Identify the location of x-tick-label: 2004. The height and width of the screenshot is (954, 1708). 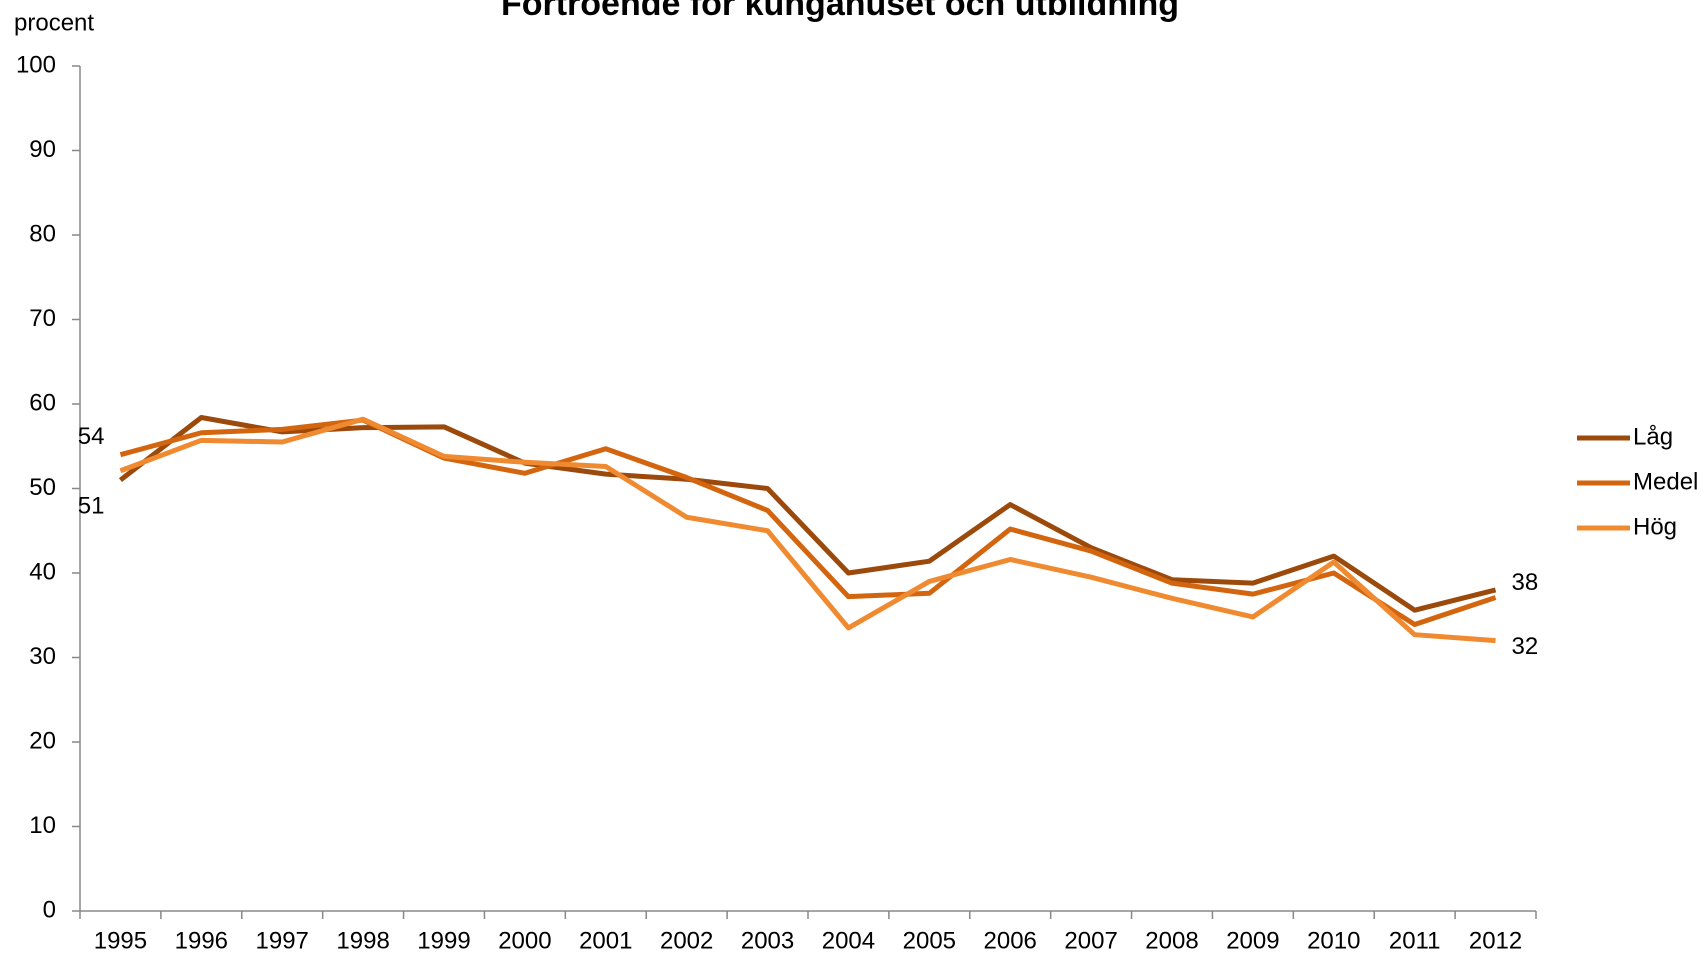
(848, 940).